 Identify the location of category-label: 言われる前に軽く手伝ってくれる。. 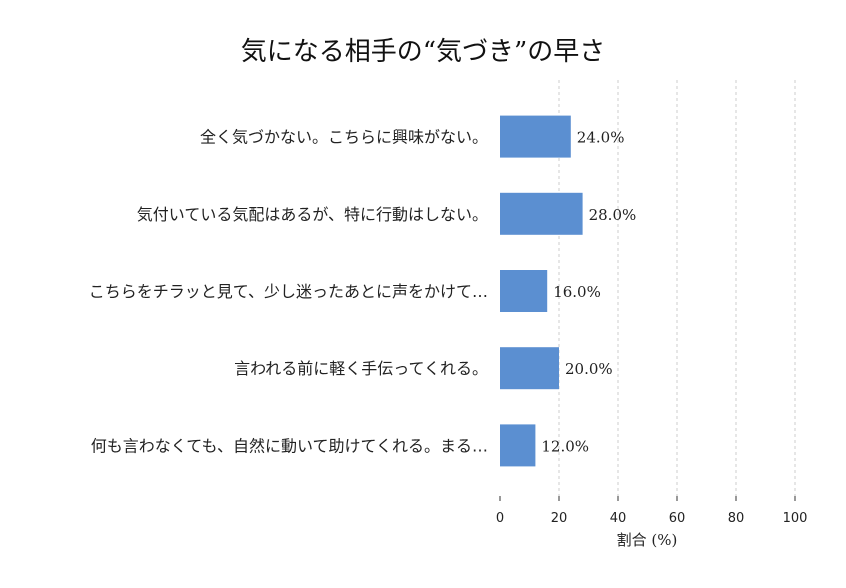
(361, 368).